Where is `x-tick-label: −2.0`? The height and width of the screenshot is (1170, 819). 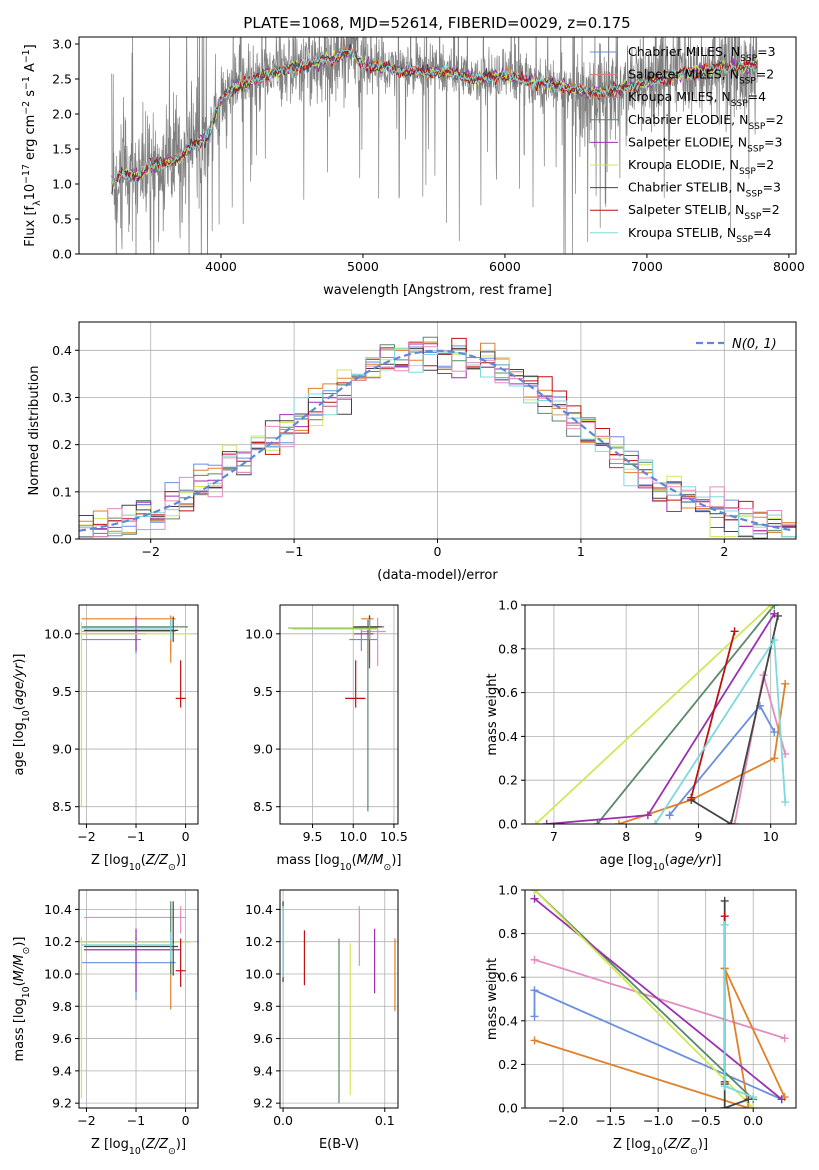 x-tick-label: −2.0 is located at coordinates (563, 1120).